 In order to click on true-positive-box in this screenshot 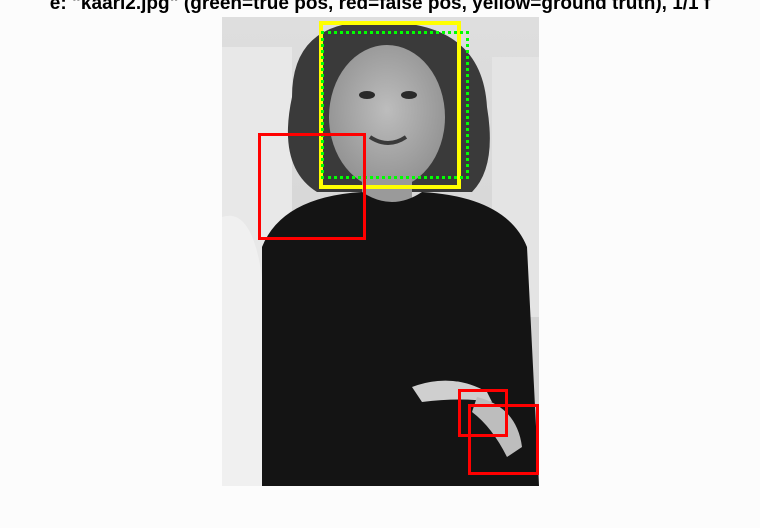, I will do `click(395, 105)`.